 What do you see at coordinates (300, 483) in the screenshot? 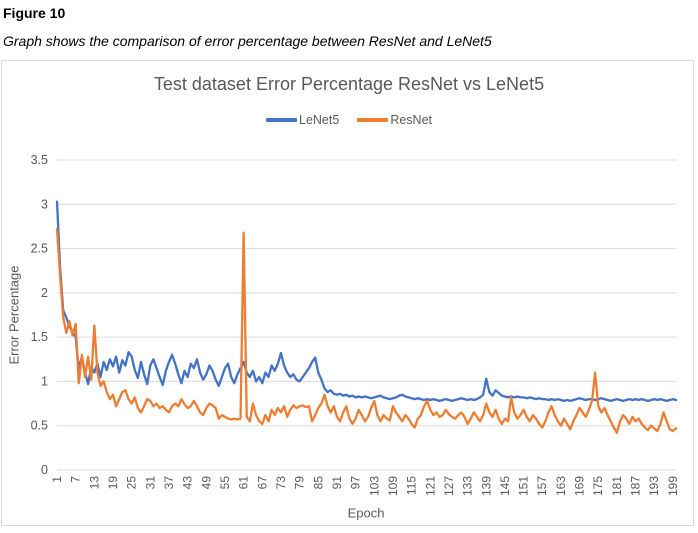
I see `x-tick-label: 79` at bounding box center [300, 483].